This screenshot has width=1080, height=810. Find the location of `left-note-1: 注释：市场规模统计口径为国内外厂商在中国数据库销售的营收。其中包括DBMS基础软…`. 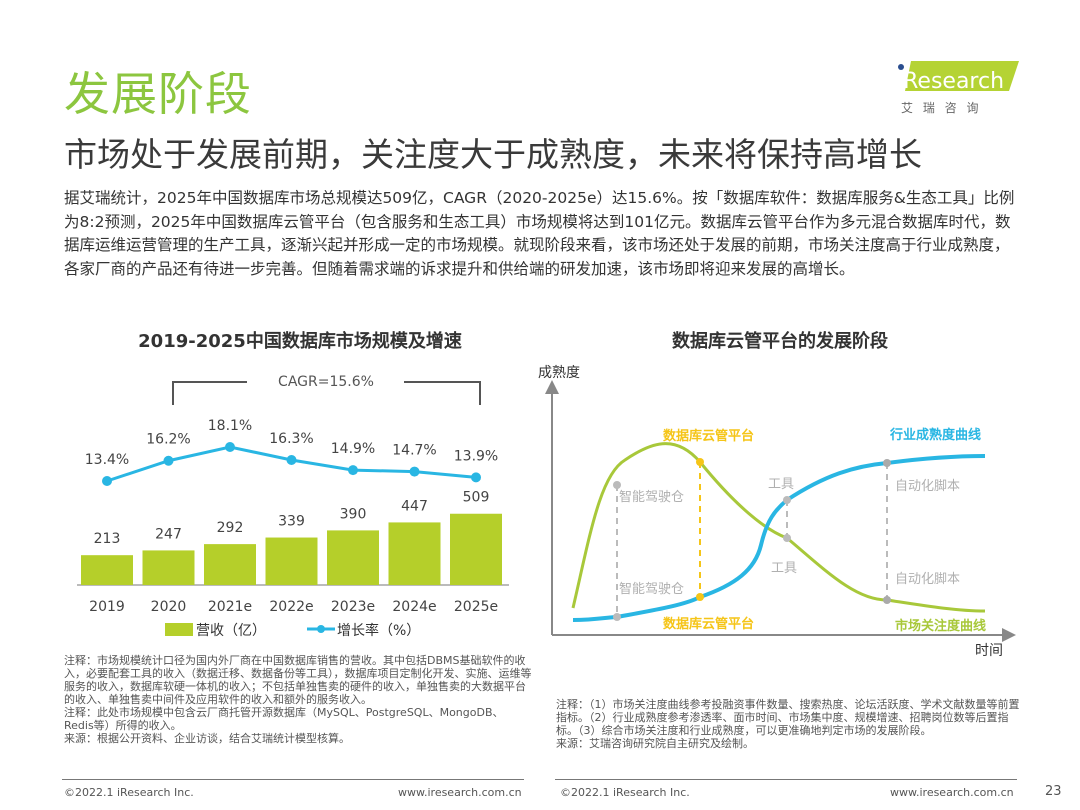

left-note-1: 注释：市场规模统计口径为国内外厂商在中国数据库销售的营收。其中包括DBMS基础软… is located at coordinates (298, 680).